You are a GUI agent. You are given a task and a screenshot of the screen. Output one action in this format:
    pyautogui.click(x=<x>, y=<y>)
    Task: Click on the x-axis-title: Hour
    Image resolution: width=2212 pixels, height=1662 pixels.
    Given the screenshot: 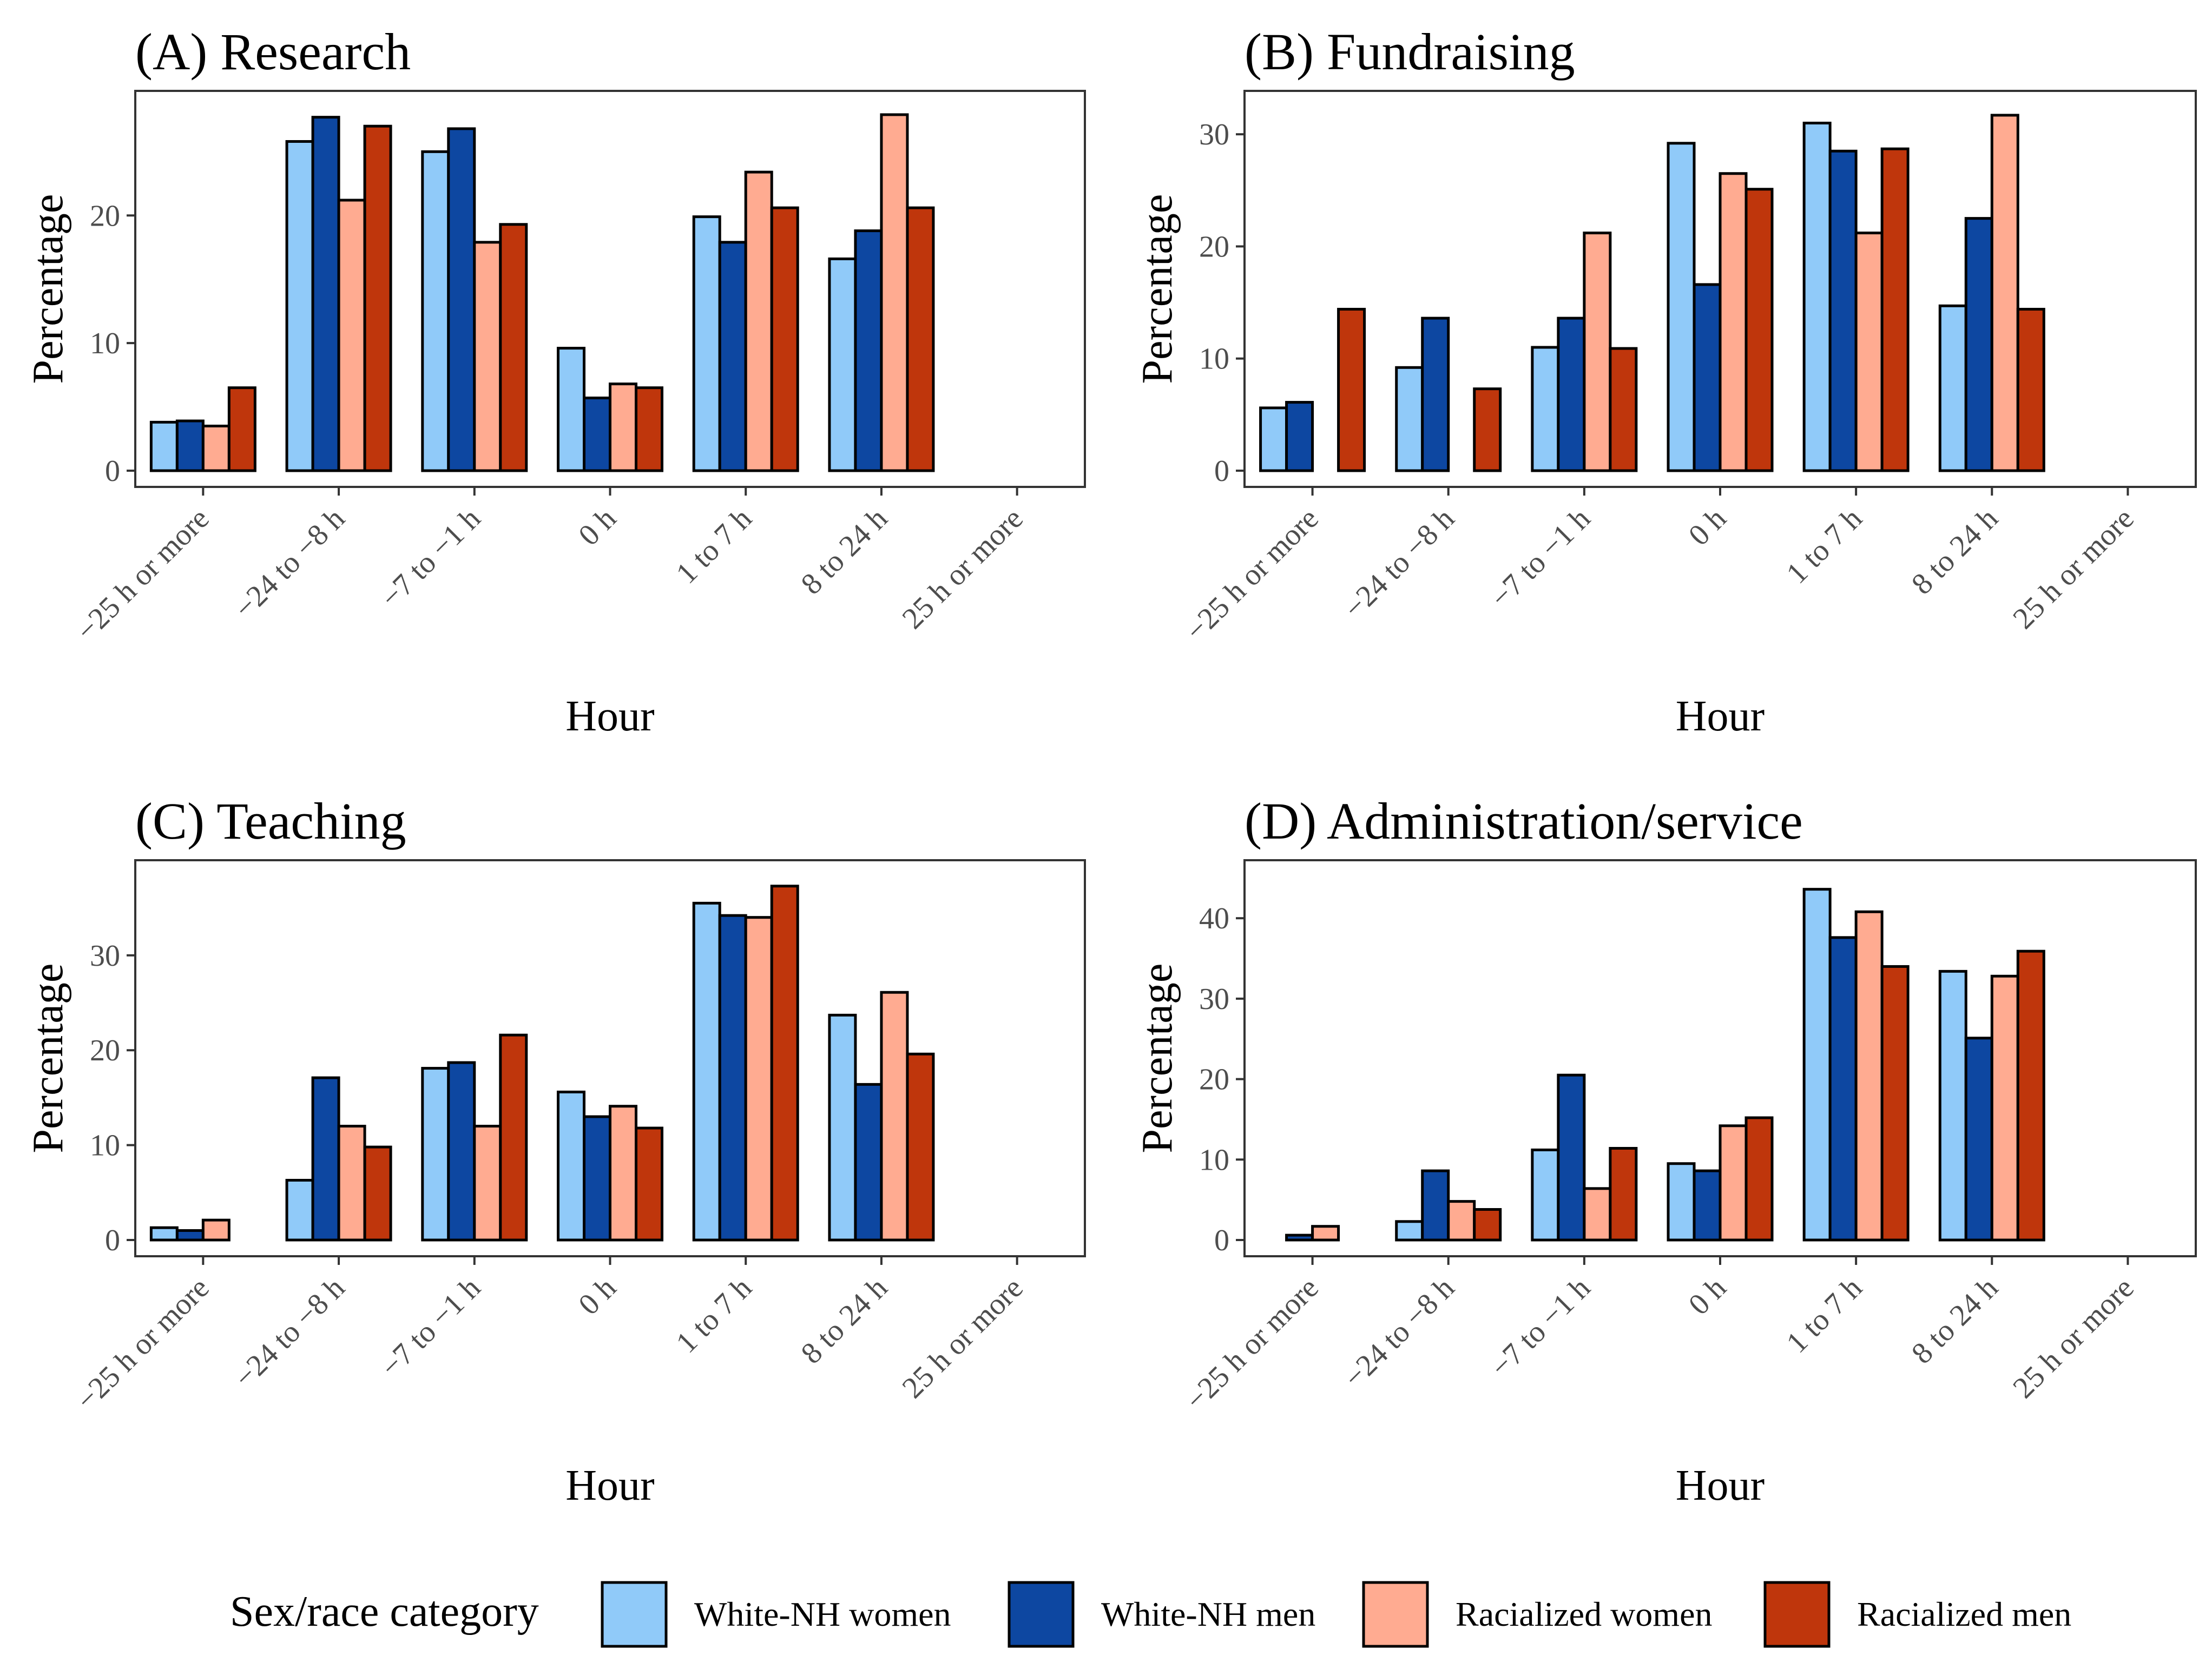 What is the action you would take?
    pyautogui.click(x=610, y=716)
    